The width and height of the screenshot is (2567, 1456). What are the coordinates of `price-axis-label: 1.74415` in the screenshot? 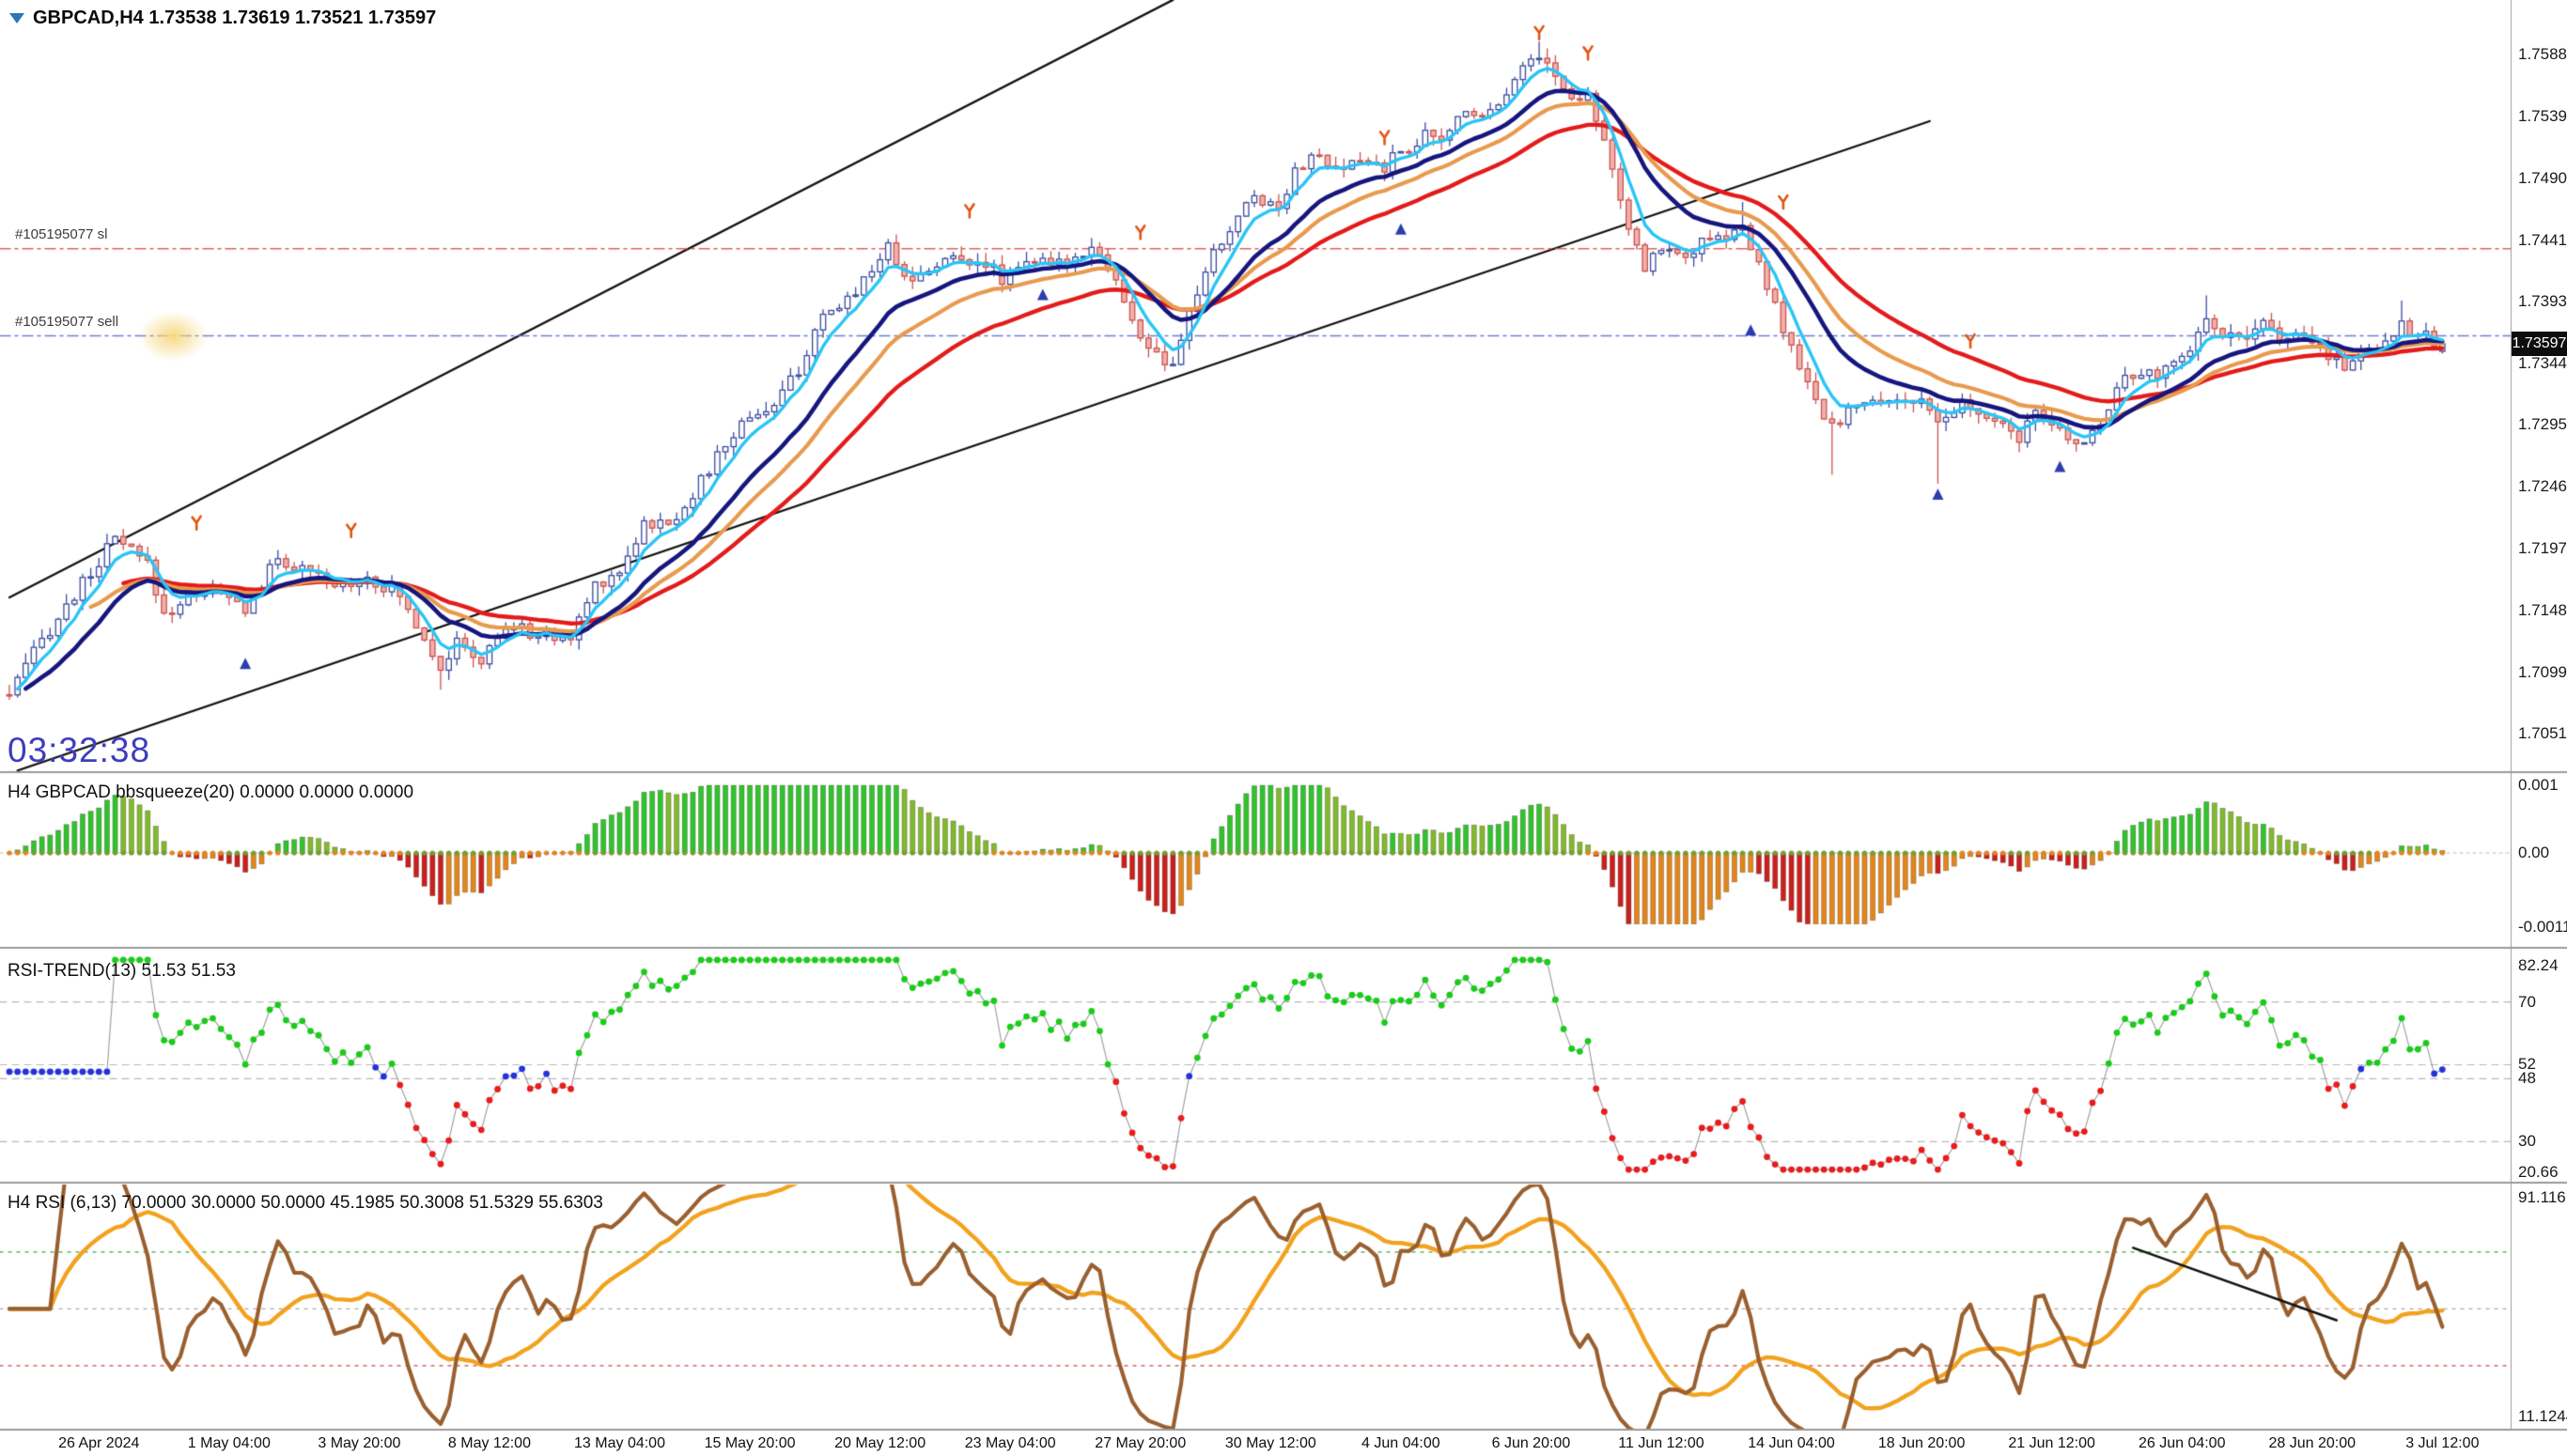 It's located at (2542, 240).